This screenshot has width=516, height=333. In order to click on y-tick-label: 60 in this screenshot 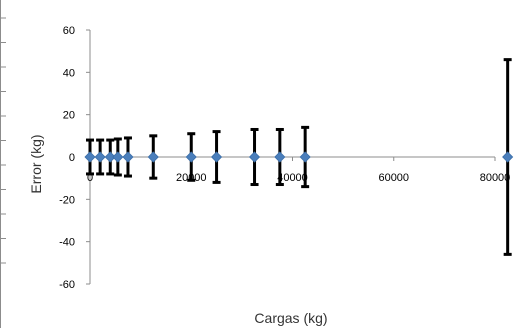, I will do `click(69, 31)`.